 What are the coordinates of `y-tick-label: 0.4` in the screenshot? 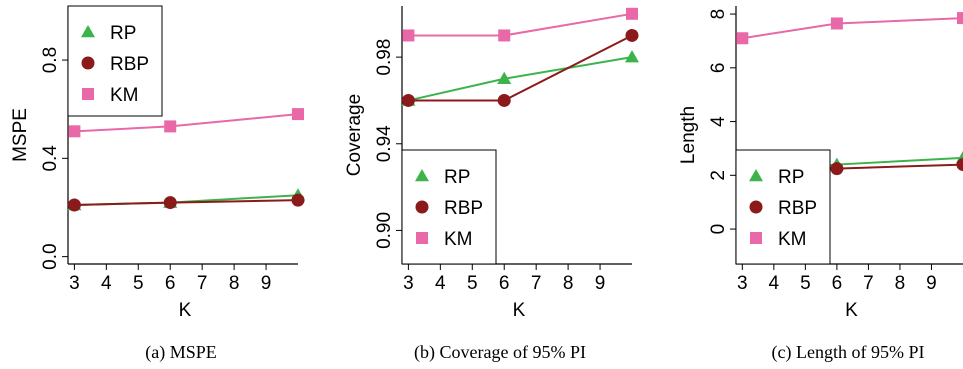 It's located at (50, 158).